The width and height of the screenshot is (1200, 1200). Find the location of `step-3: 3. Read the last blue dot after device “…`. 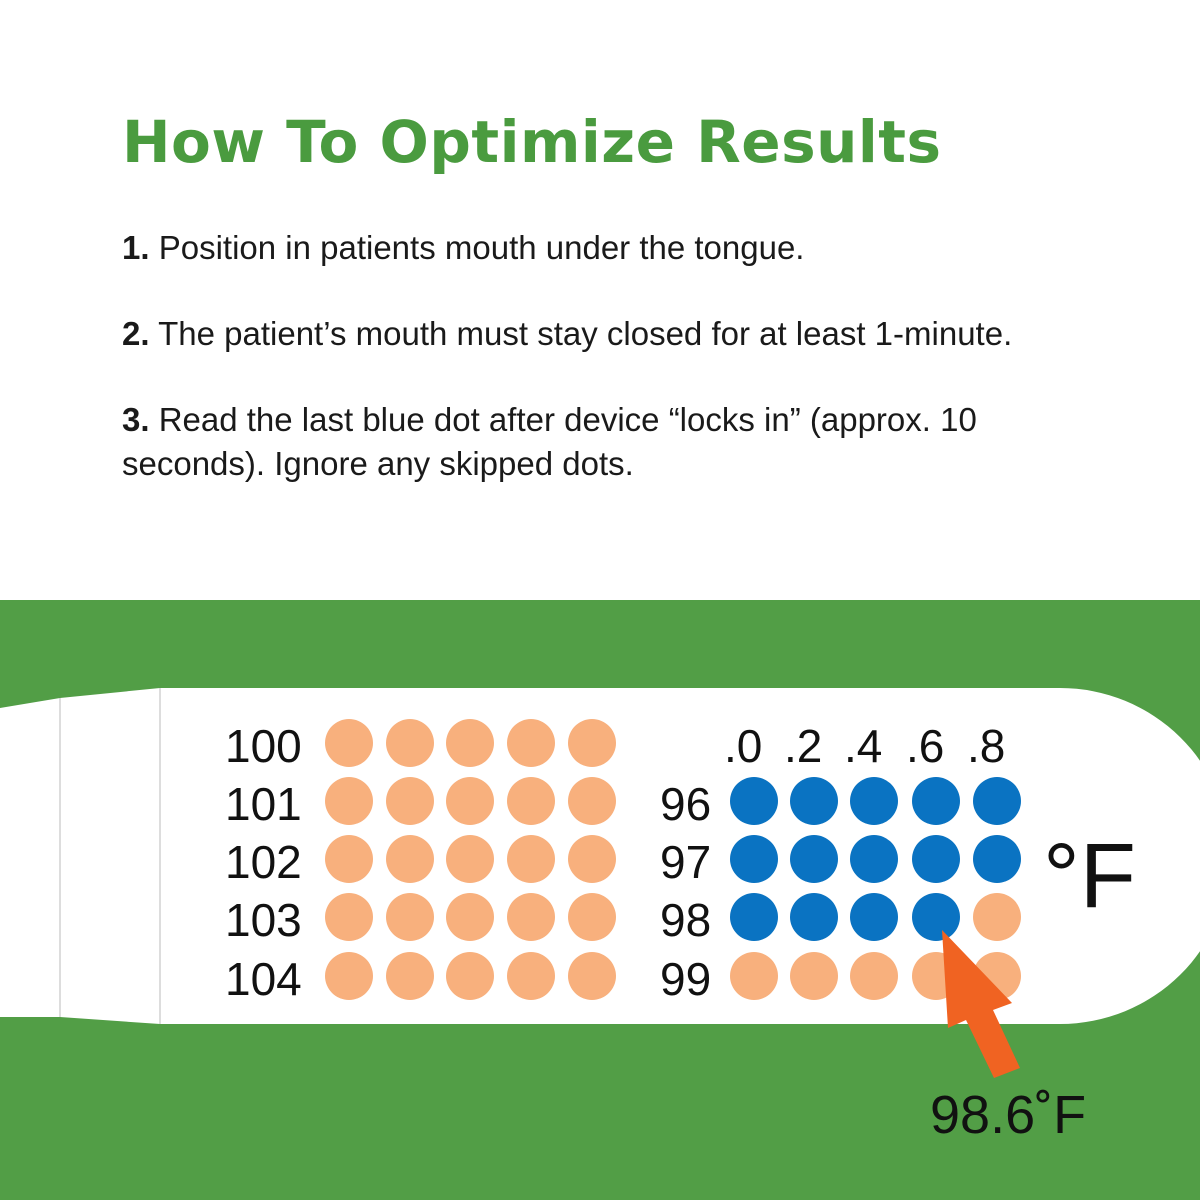

step-3: 3. Read the last blue dot after device “… is located at coordinates (602, 442).